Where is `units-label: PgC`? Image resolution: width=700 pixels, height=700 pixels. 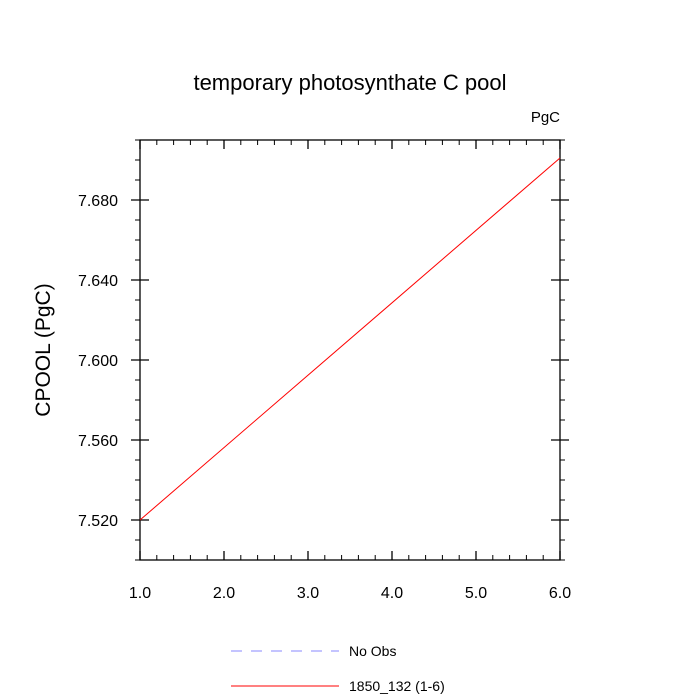 units-label: PgC is located at coordinates (545, 117).